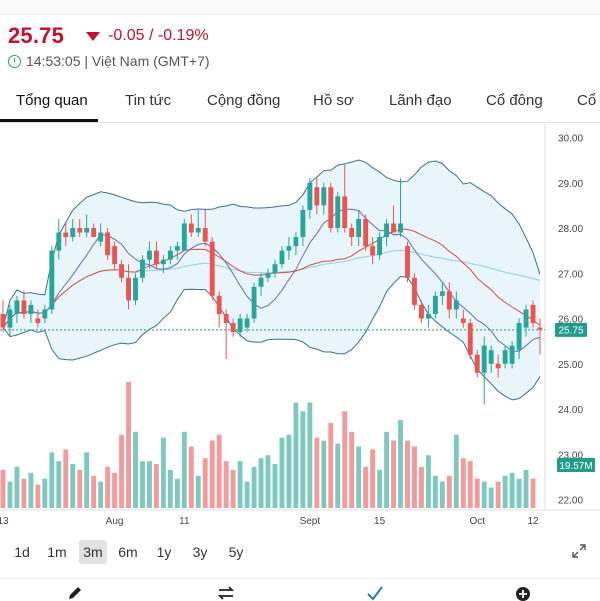 The height and width of the screenshot is (601, 600). I want to click on top-strip, so click(300, 7).